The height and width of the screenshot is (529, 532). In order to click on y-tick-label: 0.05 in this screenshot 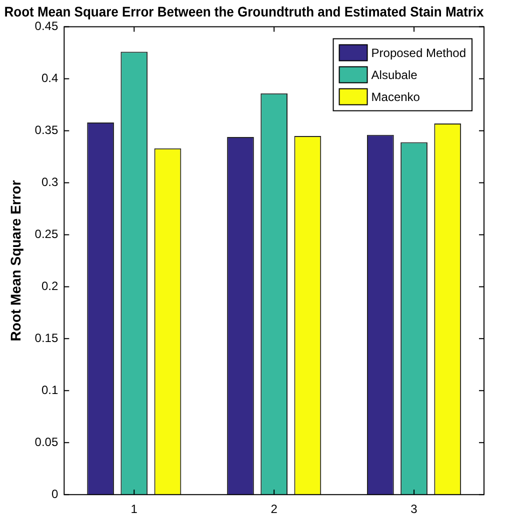, I will do `click(46, 441)`.